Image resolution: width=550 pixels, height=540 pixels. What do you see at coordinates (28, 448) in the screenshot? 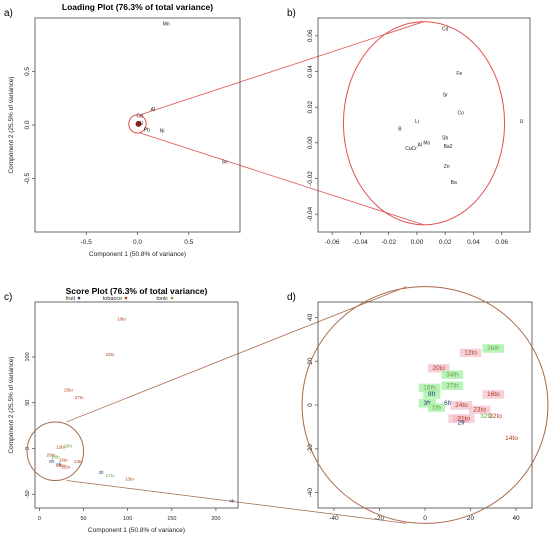
I see `y-tick-label: 0` at bounding box center [28, 448].